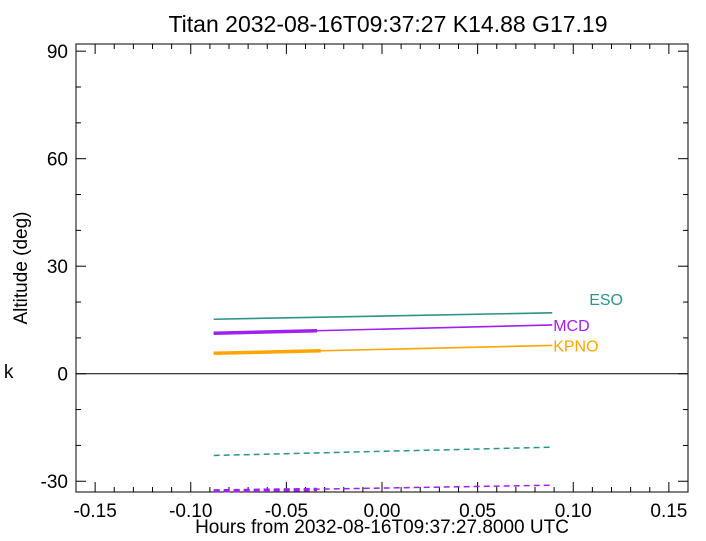  Describe the element at coordinates (57, 160) in the screenshot. I see `y-tick-label: 60` at that location.